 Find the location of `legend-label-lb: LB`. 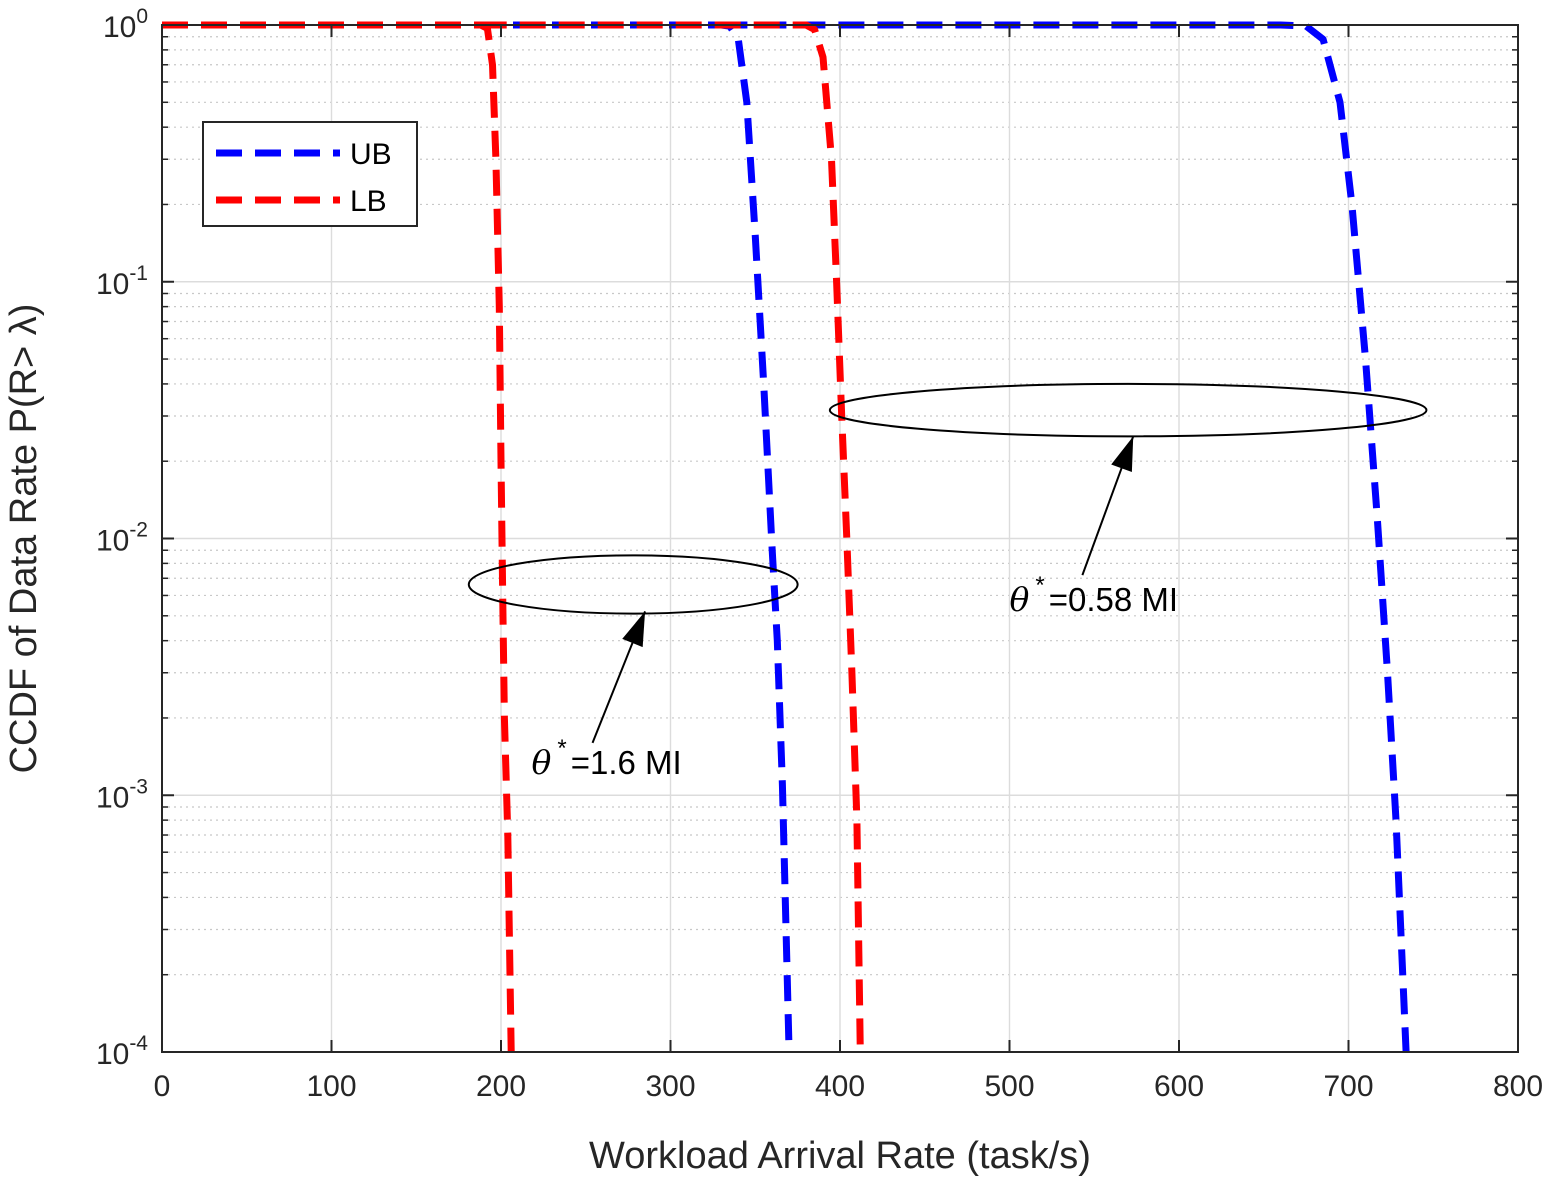

legend-label-lb: LB is located at coordinates (368, 201).